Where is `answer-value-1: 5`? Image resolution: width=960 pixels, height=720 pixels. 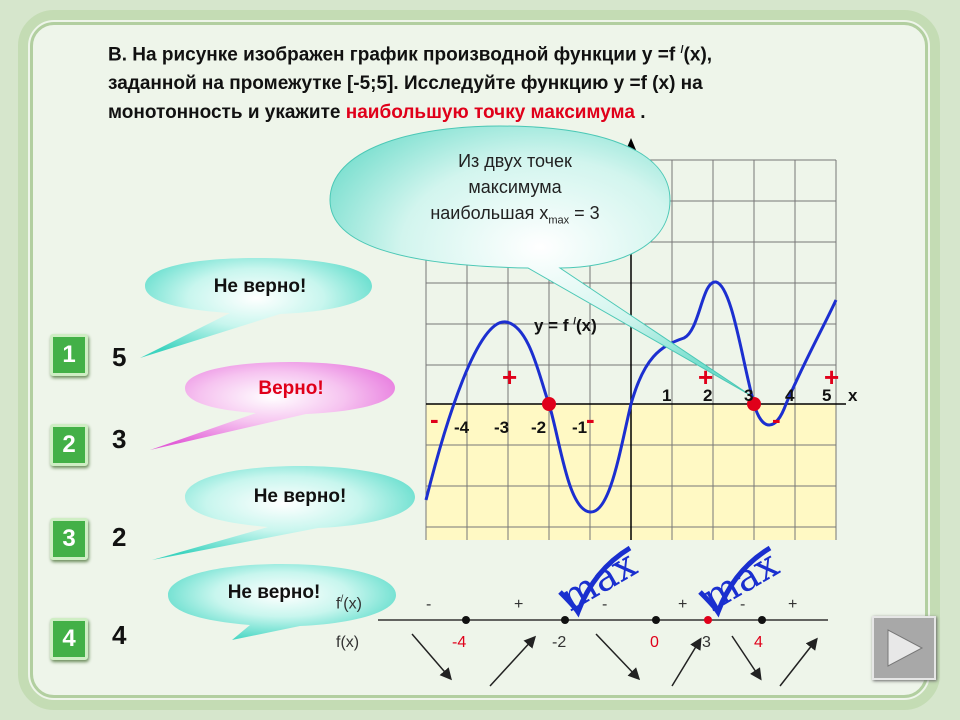
answer-value-1: 5 is located at coordinates (119, 357).